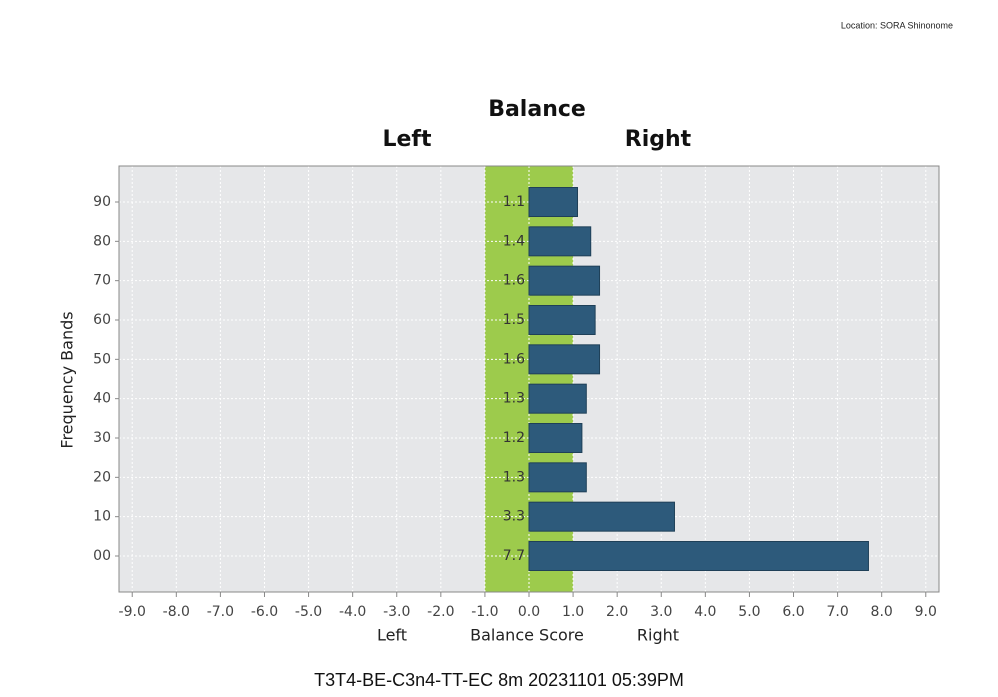 The image size is (998, 697). Describe the element at coordinates (658, 635) in the screenshot. I see `x-label-right: Right` at that location.